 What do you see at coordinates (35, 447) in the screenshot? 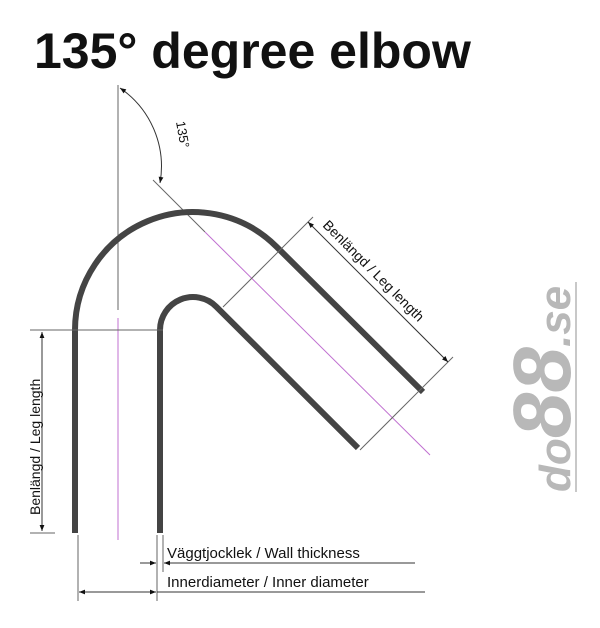
I see `leg-length-label-vertical: Benlängd / Leg length` at bounding box center [35, 447].